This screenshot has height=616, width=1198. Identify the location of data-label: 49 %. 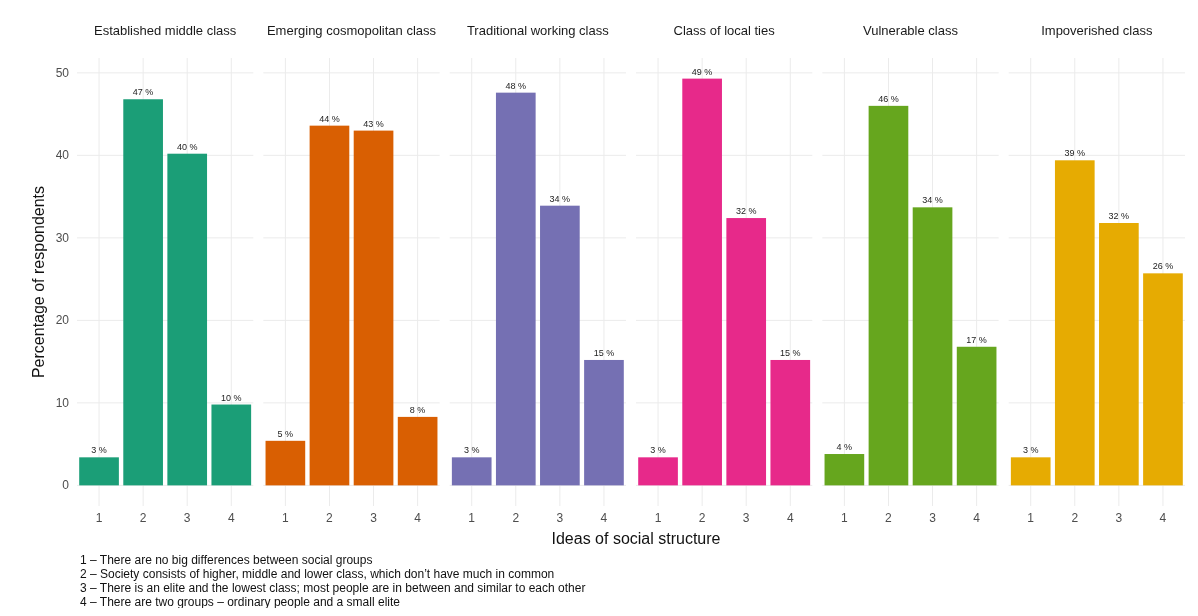
(702, 71).